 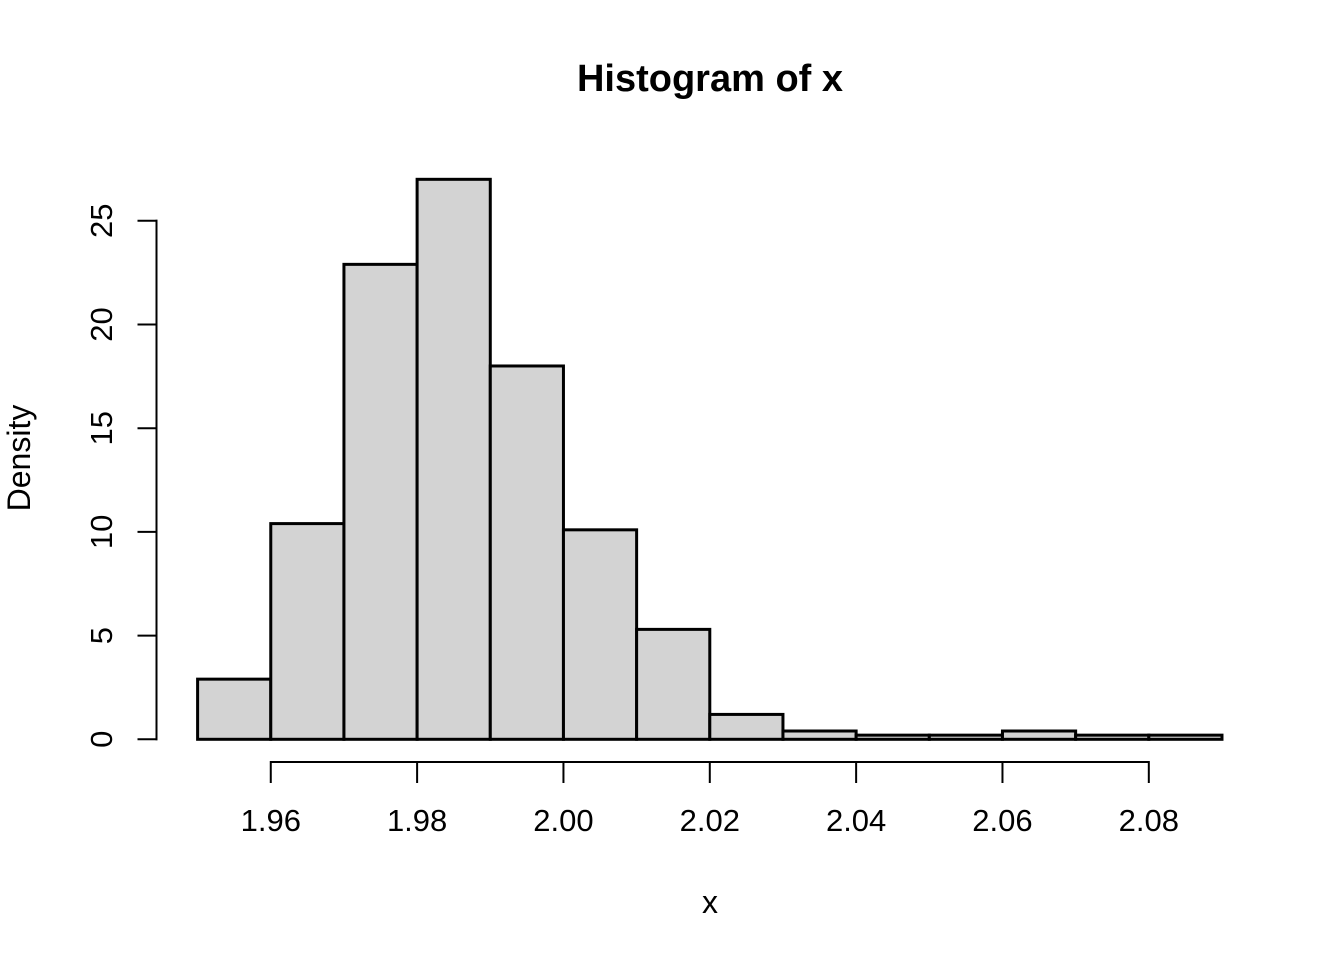 I want to click on x-axis: 1.96 1.98 2.00 2.02 2.04 2.06 2.08, so click(x=710, y=799).